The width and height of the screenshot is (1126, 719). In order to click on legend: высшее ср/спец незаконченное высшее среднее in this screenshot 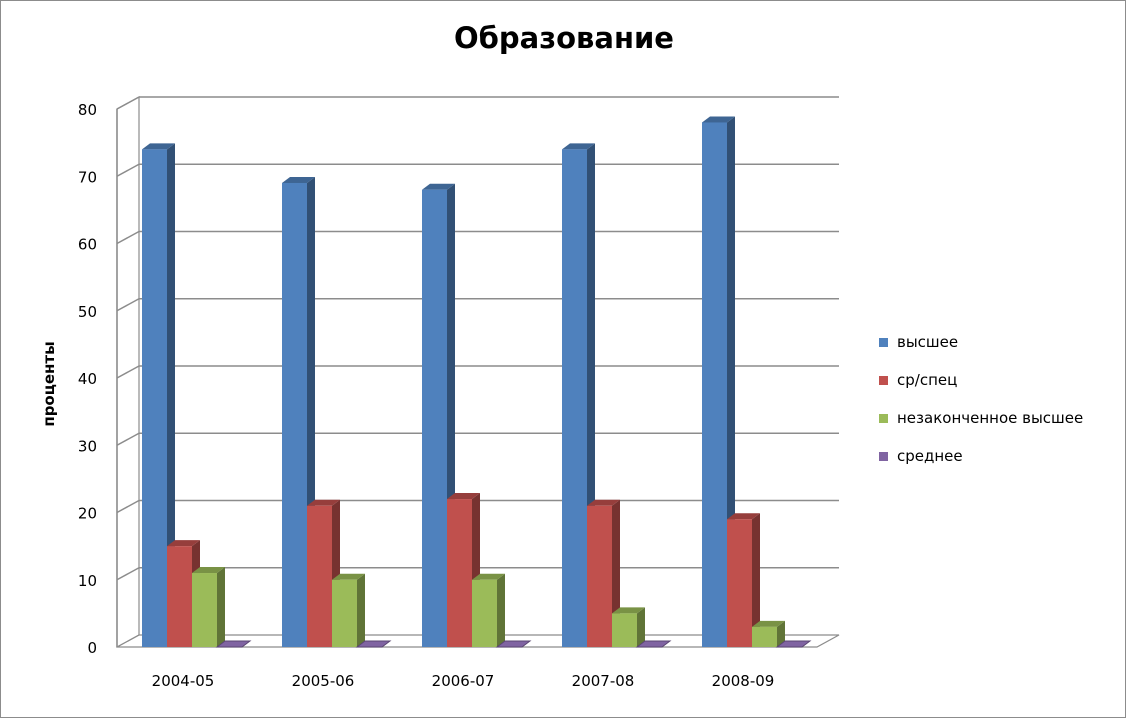, I will do `click(981, 399)`.